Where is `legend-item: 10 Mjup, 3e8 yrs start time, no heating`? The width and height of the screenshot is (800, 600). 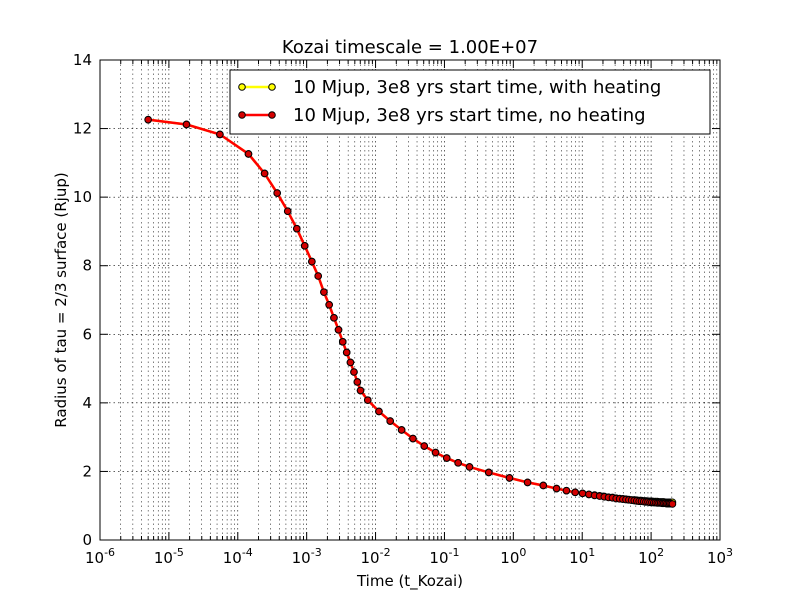
legend-item: 10 Mjup, 3e8 yrs start time, no heating is located at coordinates (442, 115).